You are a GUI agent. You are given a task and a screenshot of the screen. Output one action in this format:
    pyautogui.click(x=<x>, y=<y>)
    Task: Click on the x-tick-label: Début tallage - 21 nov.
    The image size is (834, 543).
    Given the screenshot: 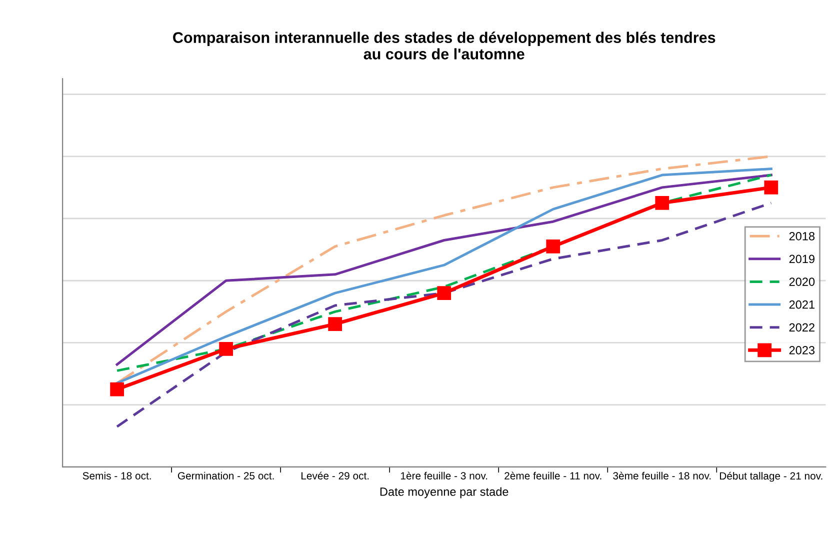 What is the action you would take?
    pyautogui.click(x=771, y=477)
    